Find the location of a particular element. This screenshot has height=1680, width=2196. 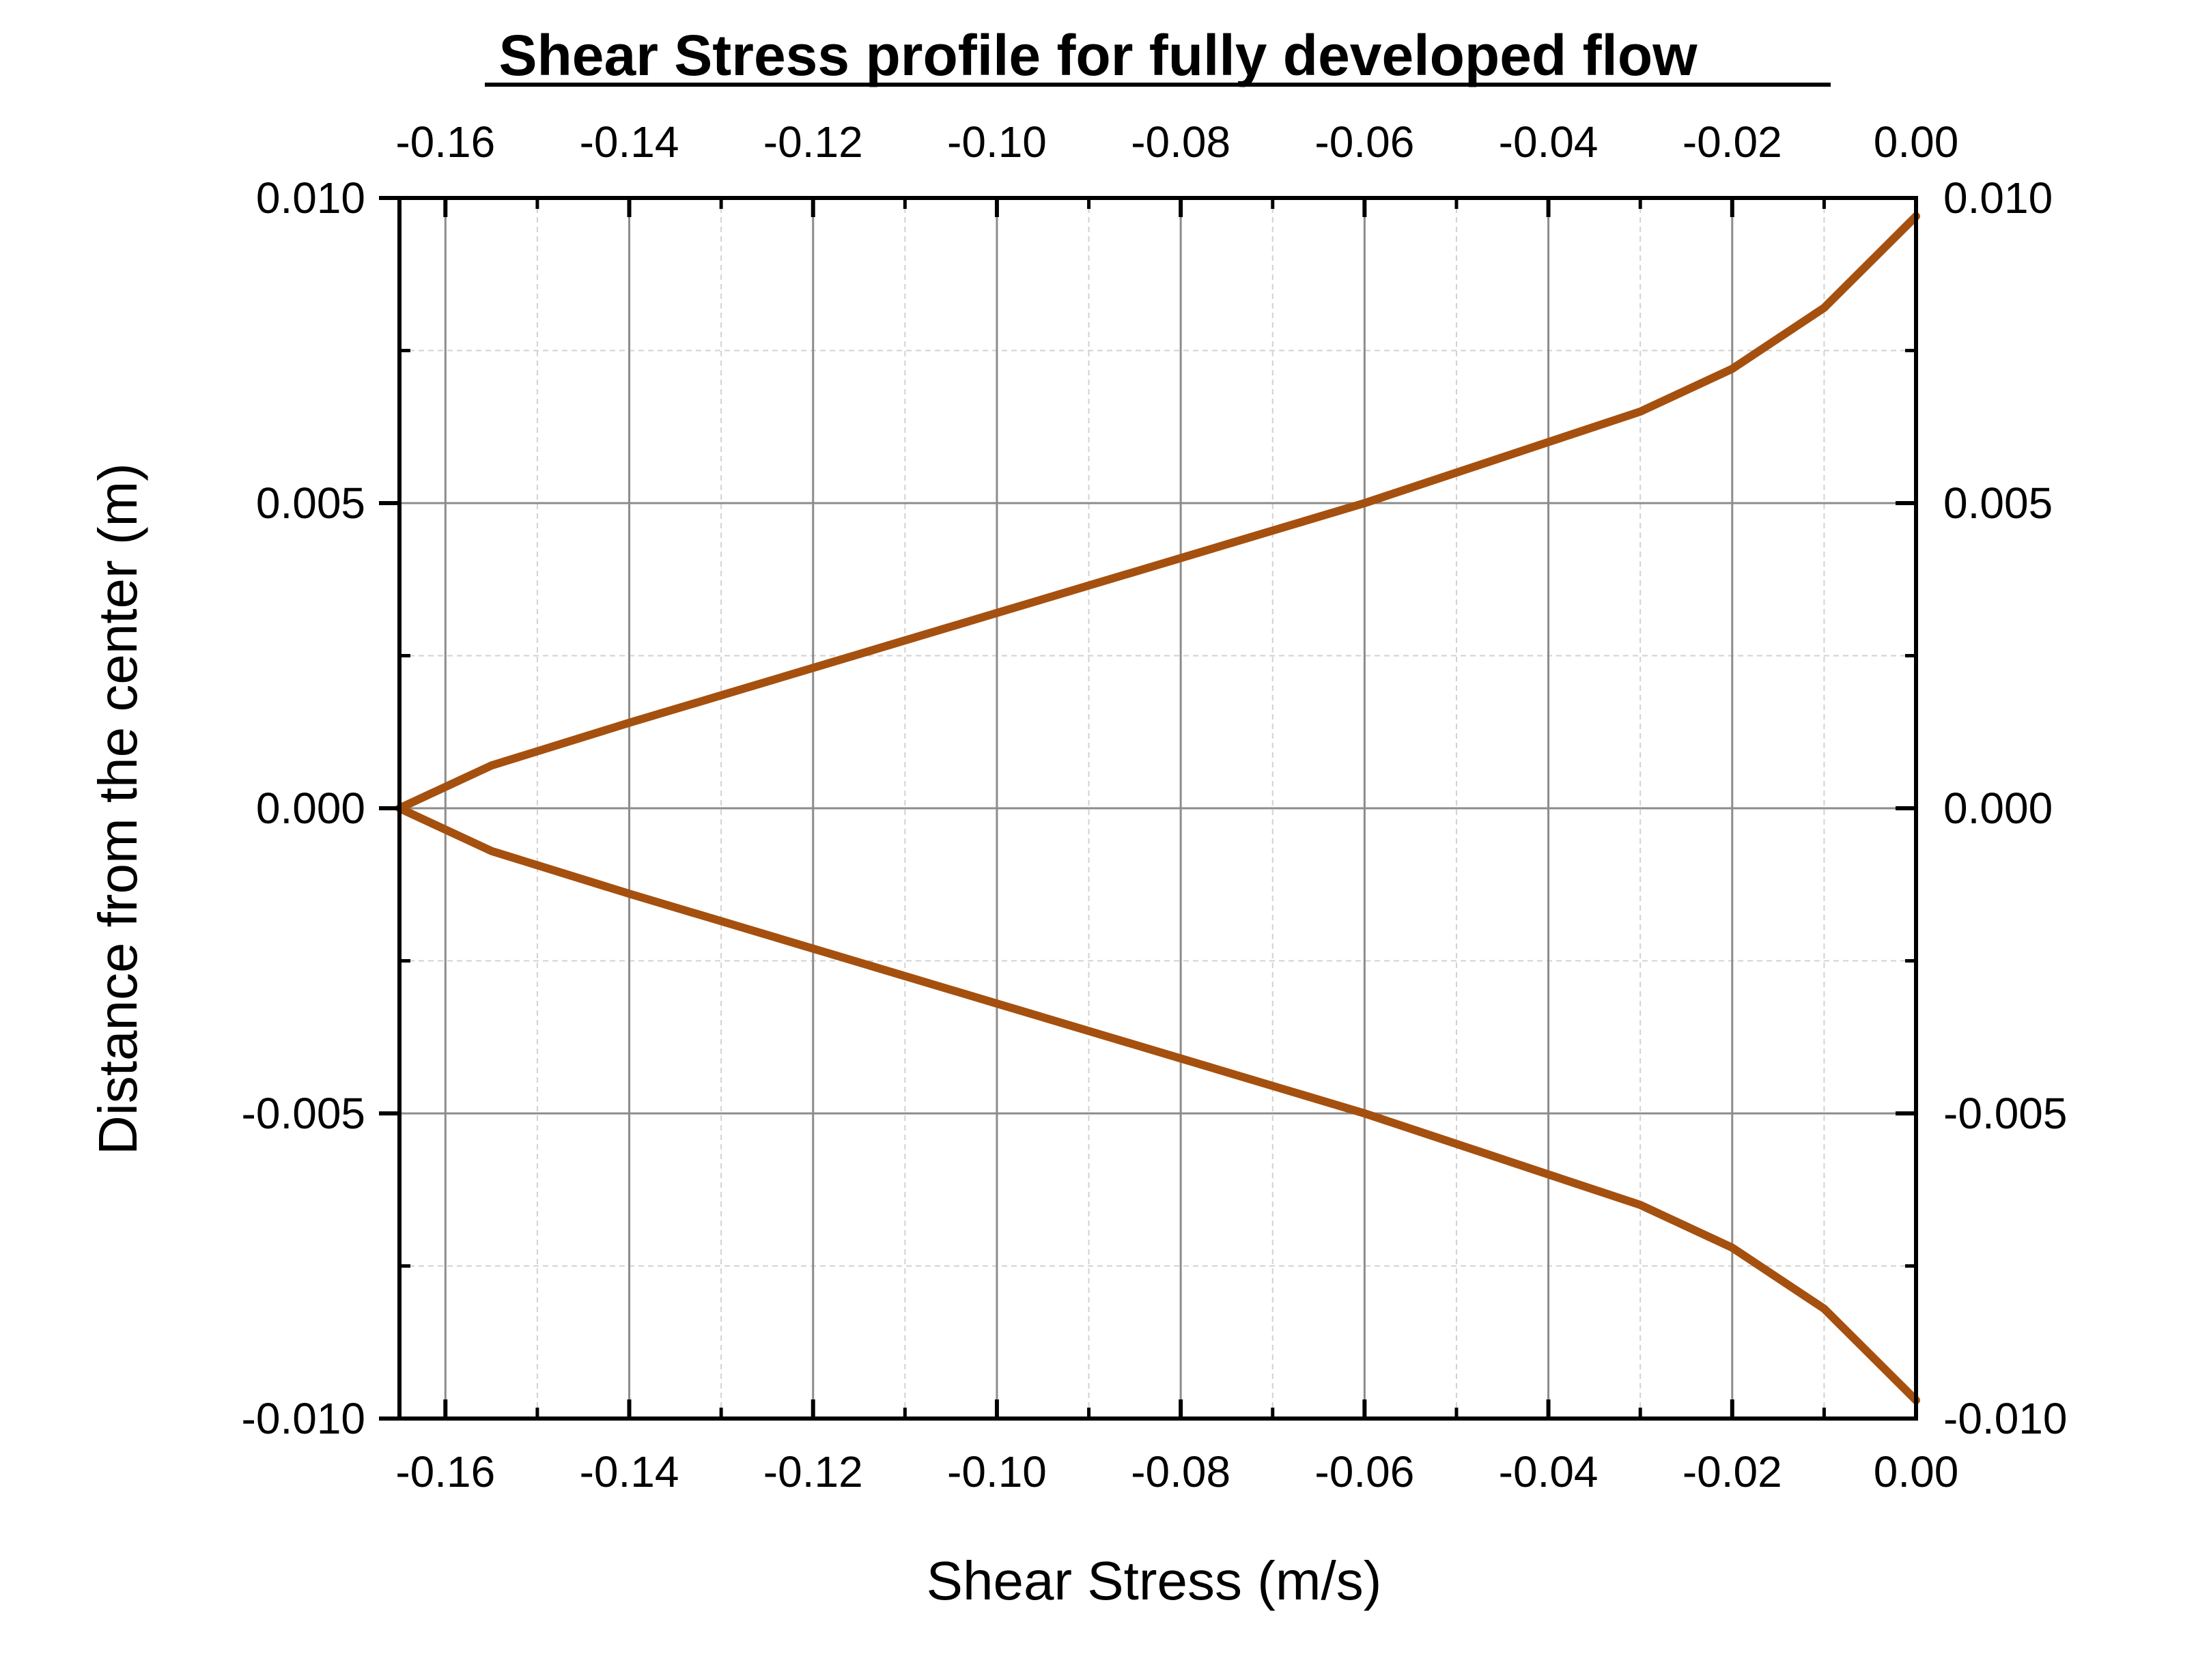

y-tick-label-right: -0.005 is located at coordinates (2005, 1113).